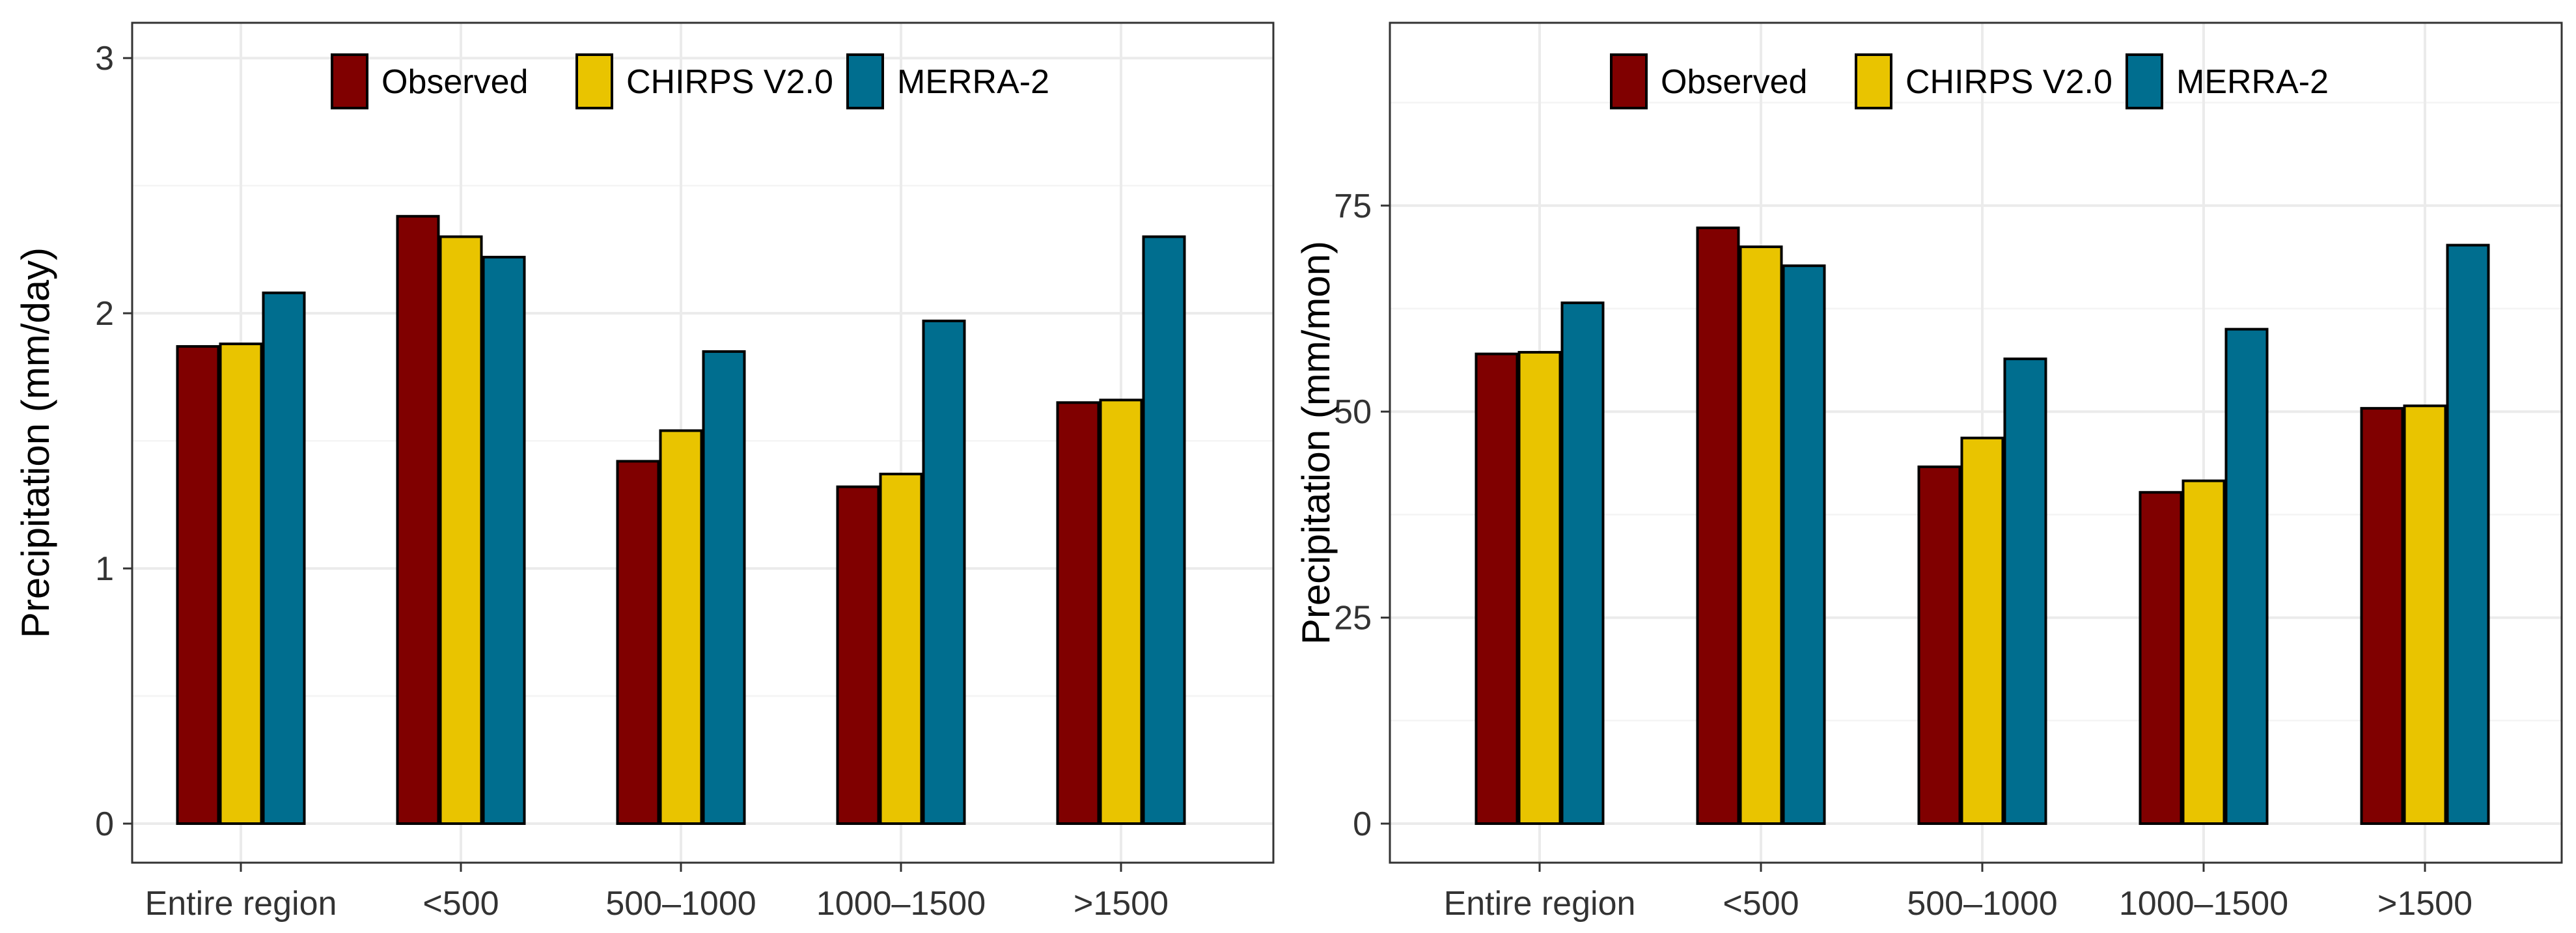 Image resolution: width=2576 pixels, height=933 pixels. Describe the element at coordinates (1362, 515) in the screenshot. I see `y-axis: 0 25 50 75` at that location.